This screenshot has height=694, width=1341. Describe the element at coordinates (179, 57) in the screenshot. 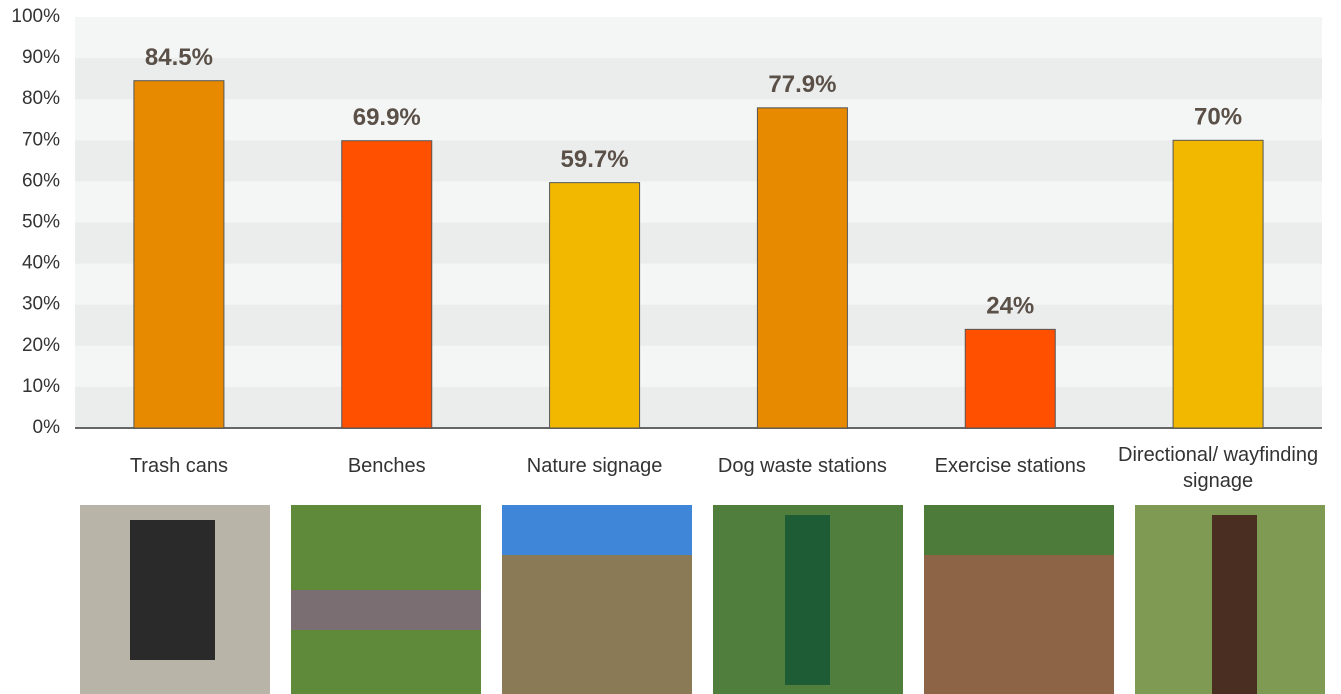

I see `value-label: 84.5%` at that location.